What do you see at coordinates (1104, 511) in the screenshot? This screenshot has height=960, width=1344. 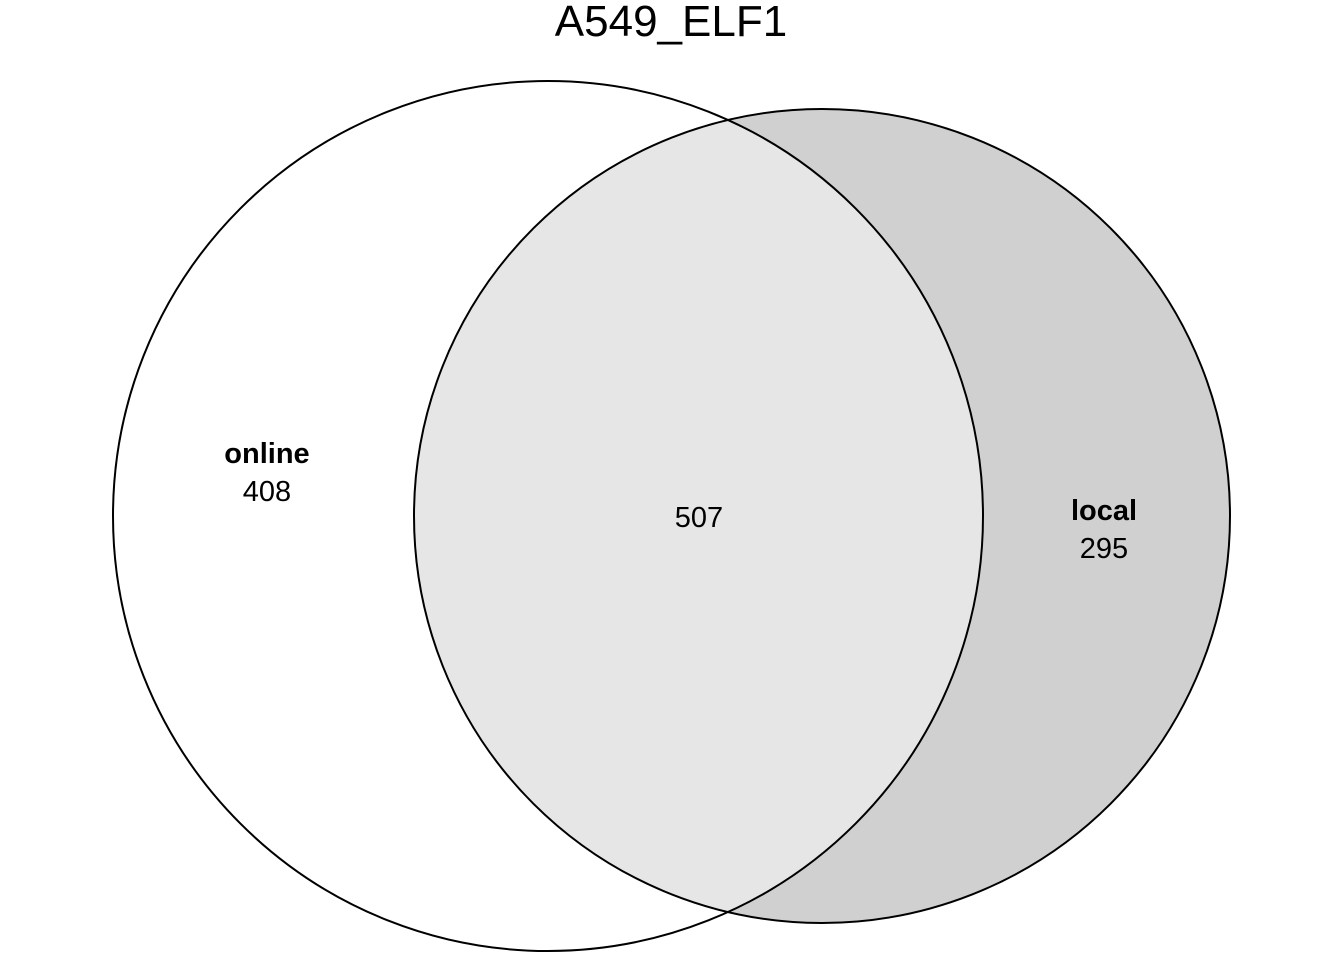 I see `set-label-local: local` at bounding box center [1104, 511].